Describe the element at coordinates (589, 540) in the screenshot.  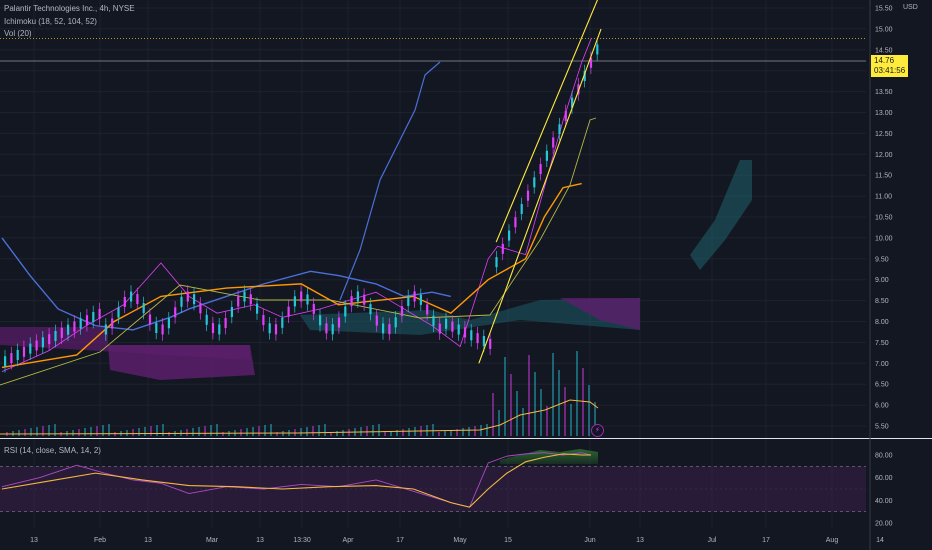
I see `time-tick-label: Jun` at that location.